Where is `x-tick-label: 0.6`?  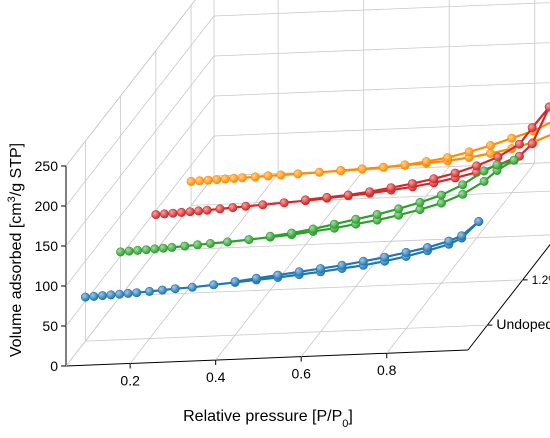 x-tick-label: 0.6 is located at coordinates (301, 374).